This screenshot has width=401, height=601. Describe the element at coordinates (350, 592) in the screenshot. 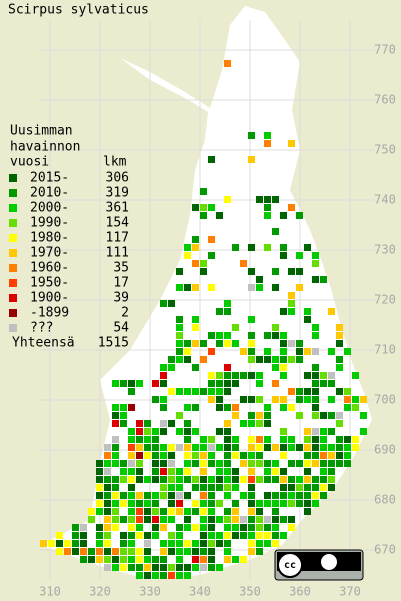

I see `x-label: 370` at that location.